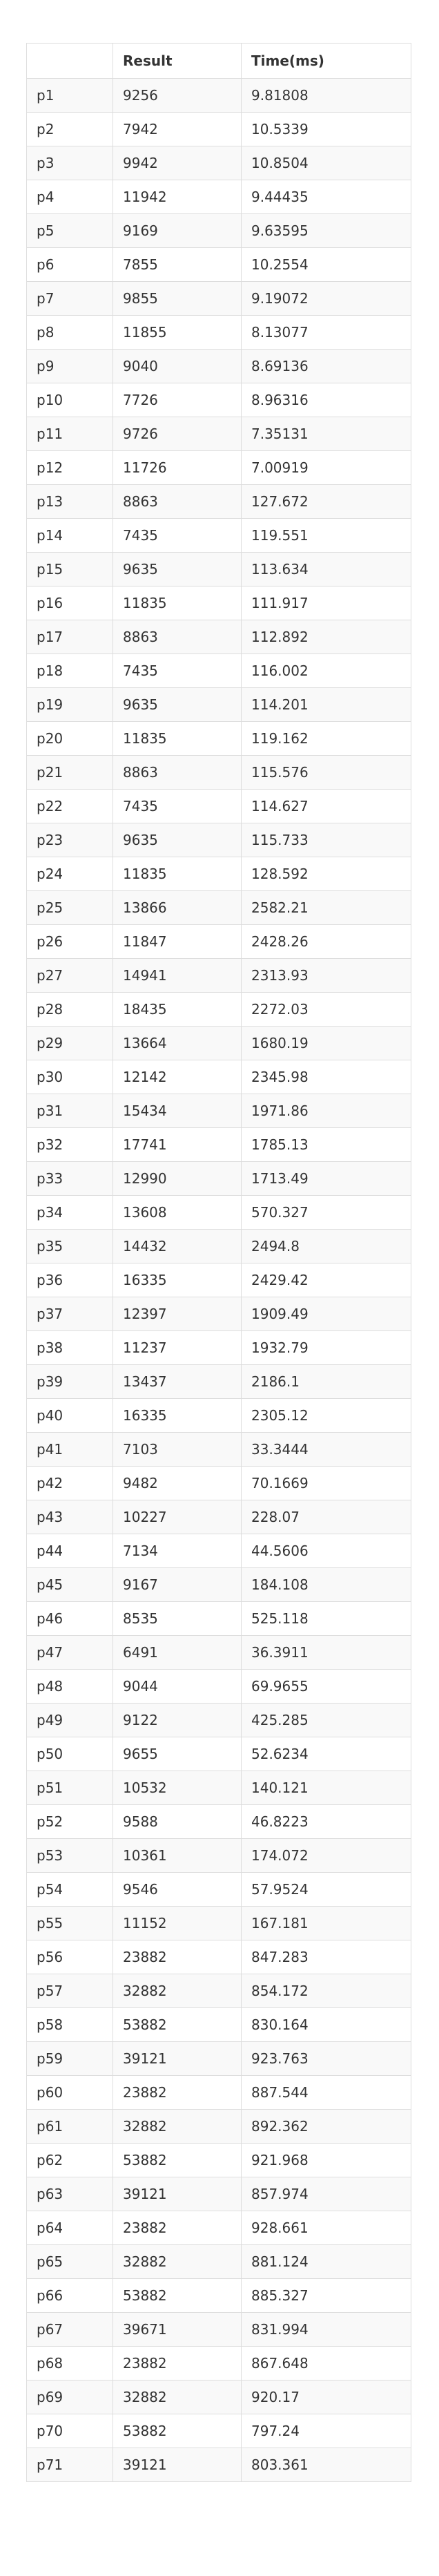 The image size is (439, 2576). I want to click on table-row: p40 16335 2305.12, so click(219, 1416).